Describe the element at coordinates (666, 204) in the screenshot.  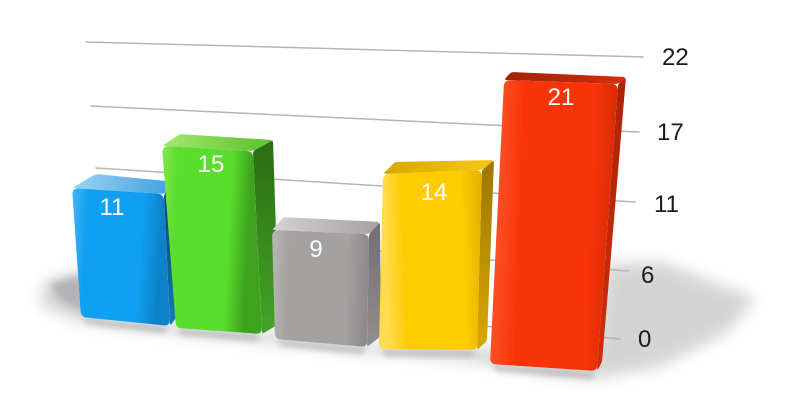
I see `axis-tick-label: 11` at that location.